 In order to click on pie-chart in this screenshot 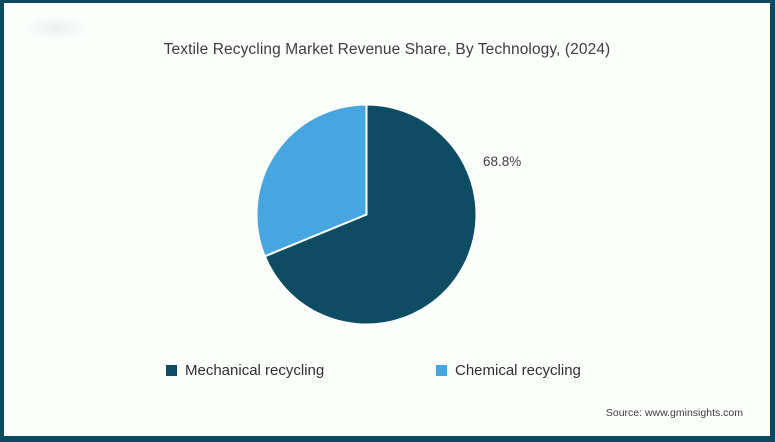, I will do `click(366, 214)`.